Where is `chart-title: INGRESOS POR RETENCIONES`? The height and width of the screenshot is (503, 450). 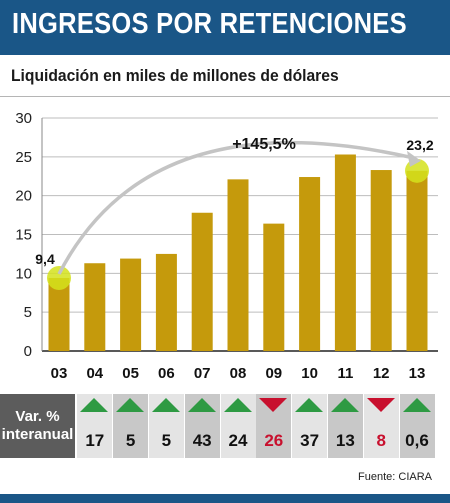 chart-title: INGRESOS POR RETENCIONES is located at coordinates (209, 24).